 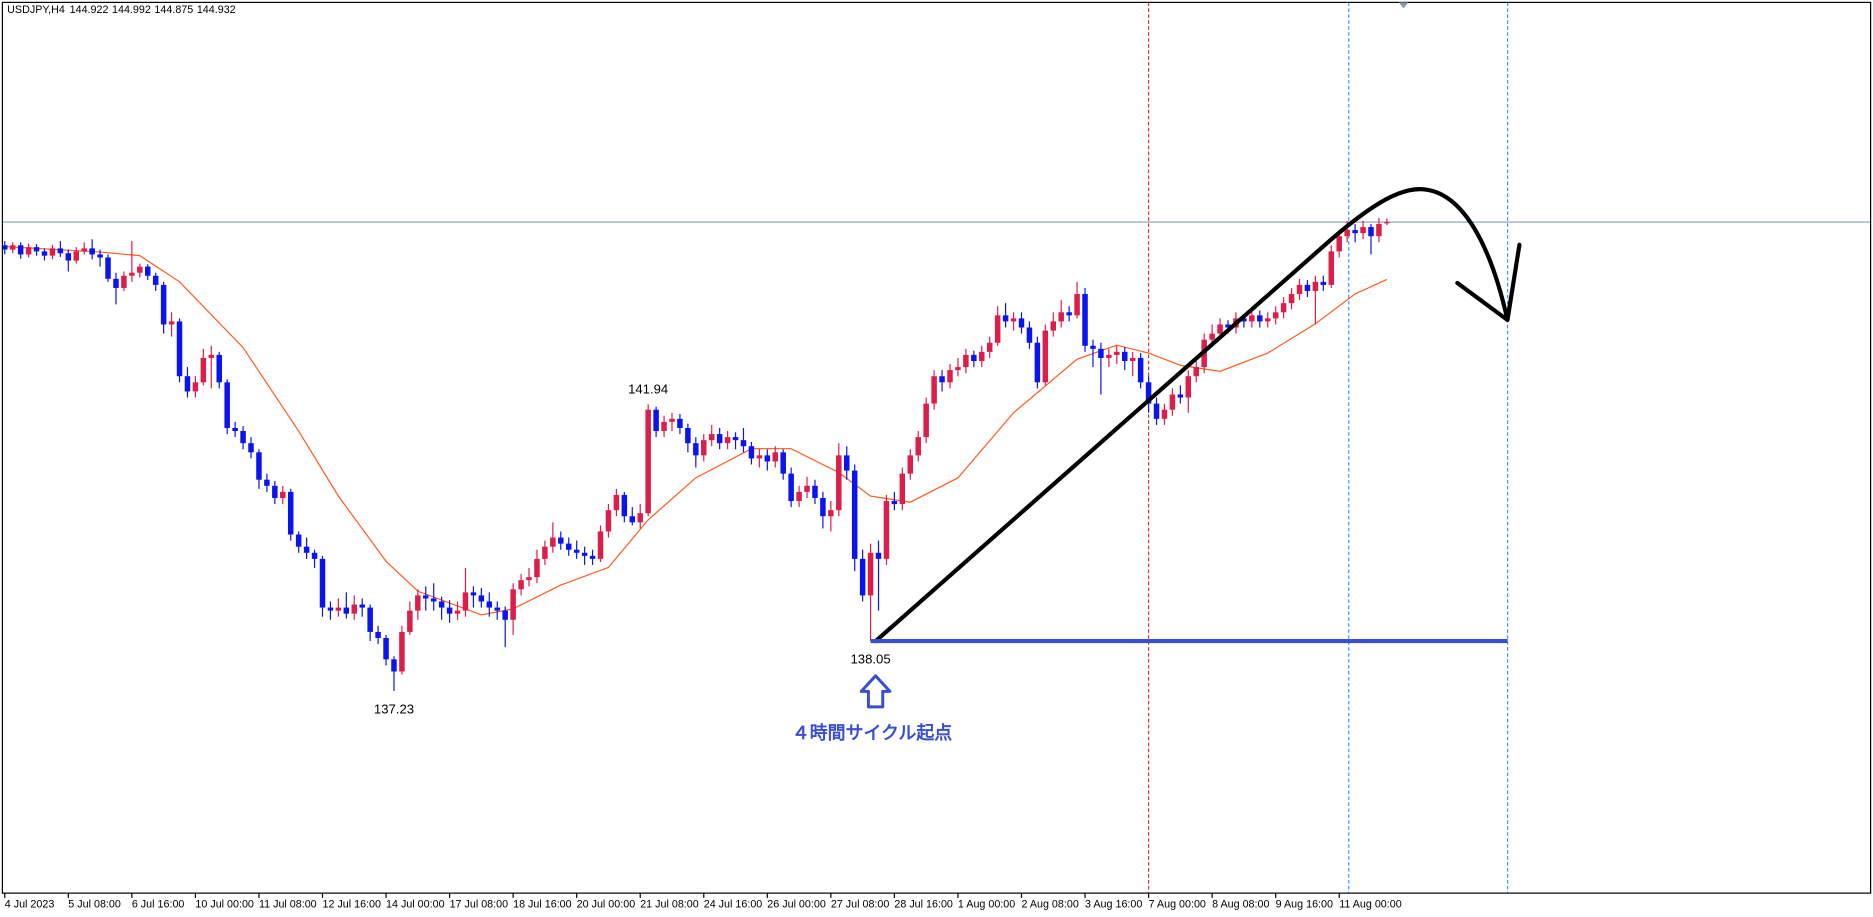 What do you see at coordinates (1370, 904) in the screenshot?
I see `x-tick-label: 11 Aug 00:00` at bounding box center [1370, 904].